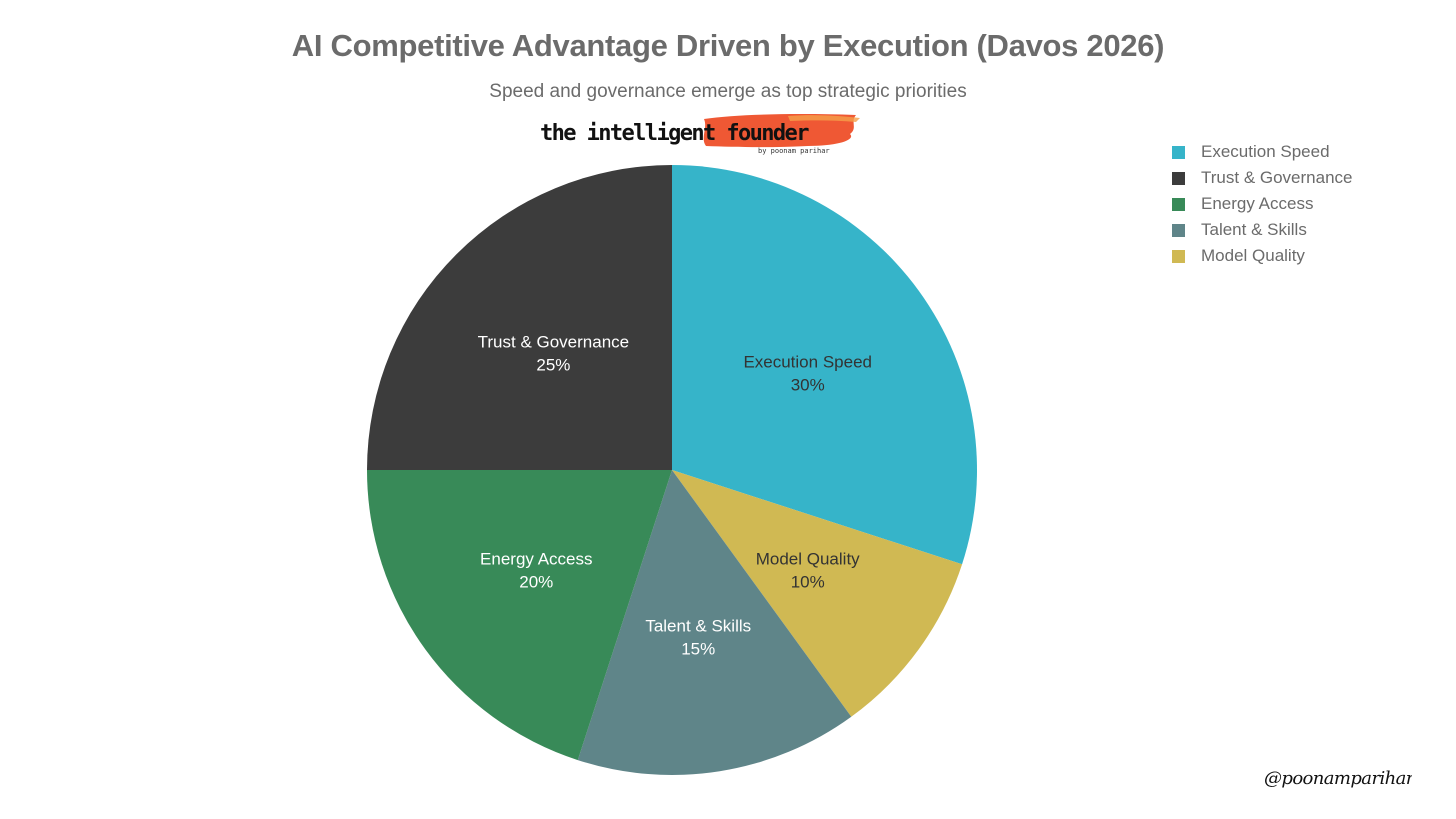 The width and height of the screenshot is (1456, 819). I want to click on logo-byline: by poonam parihar, so click(794, 151).